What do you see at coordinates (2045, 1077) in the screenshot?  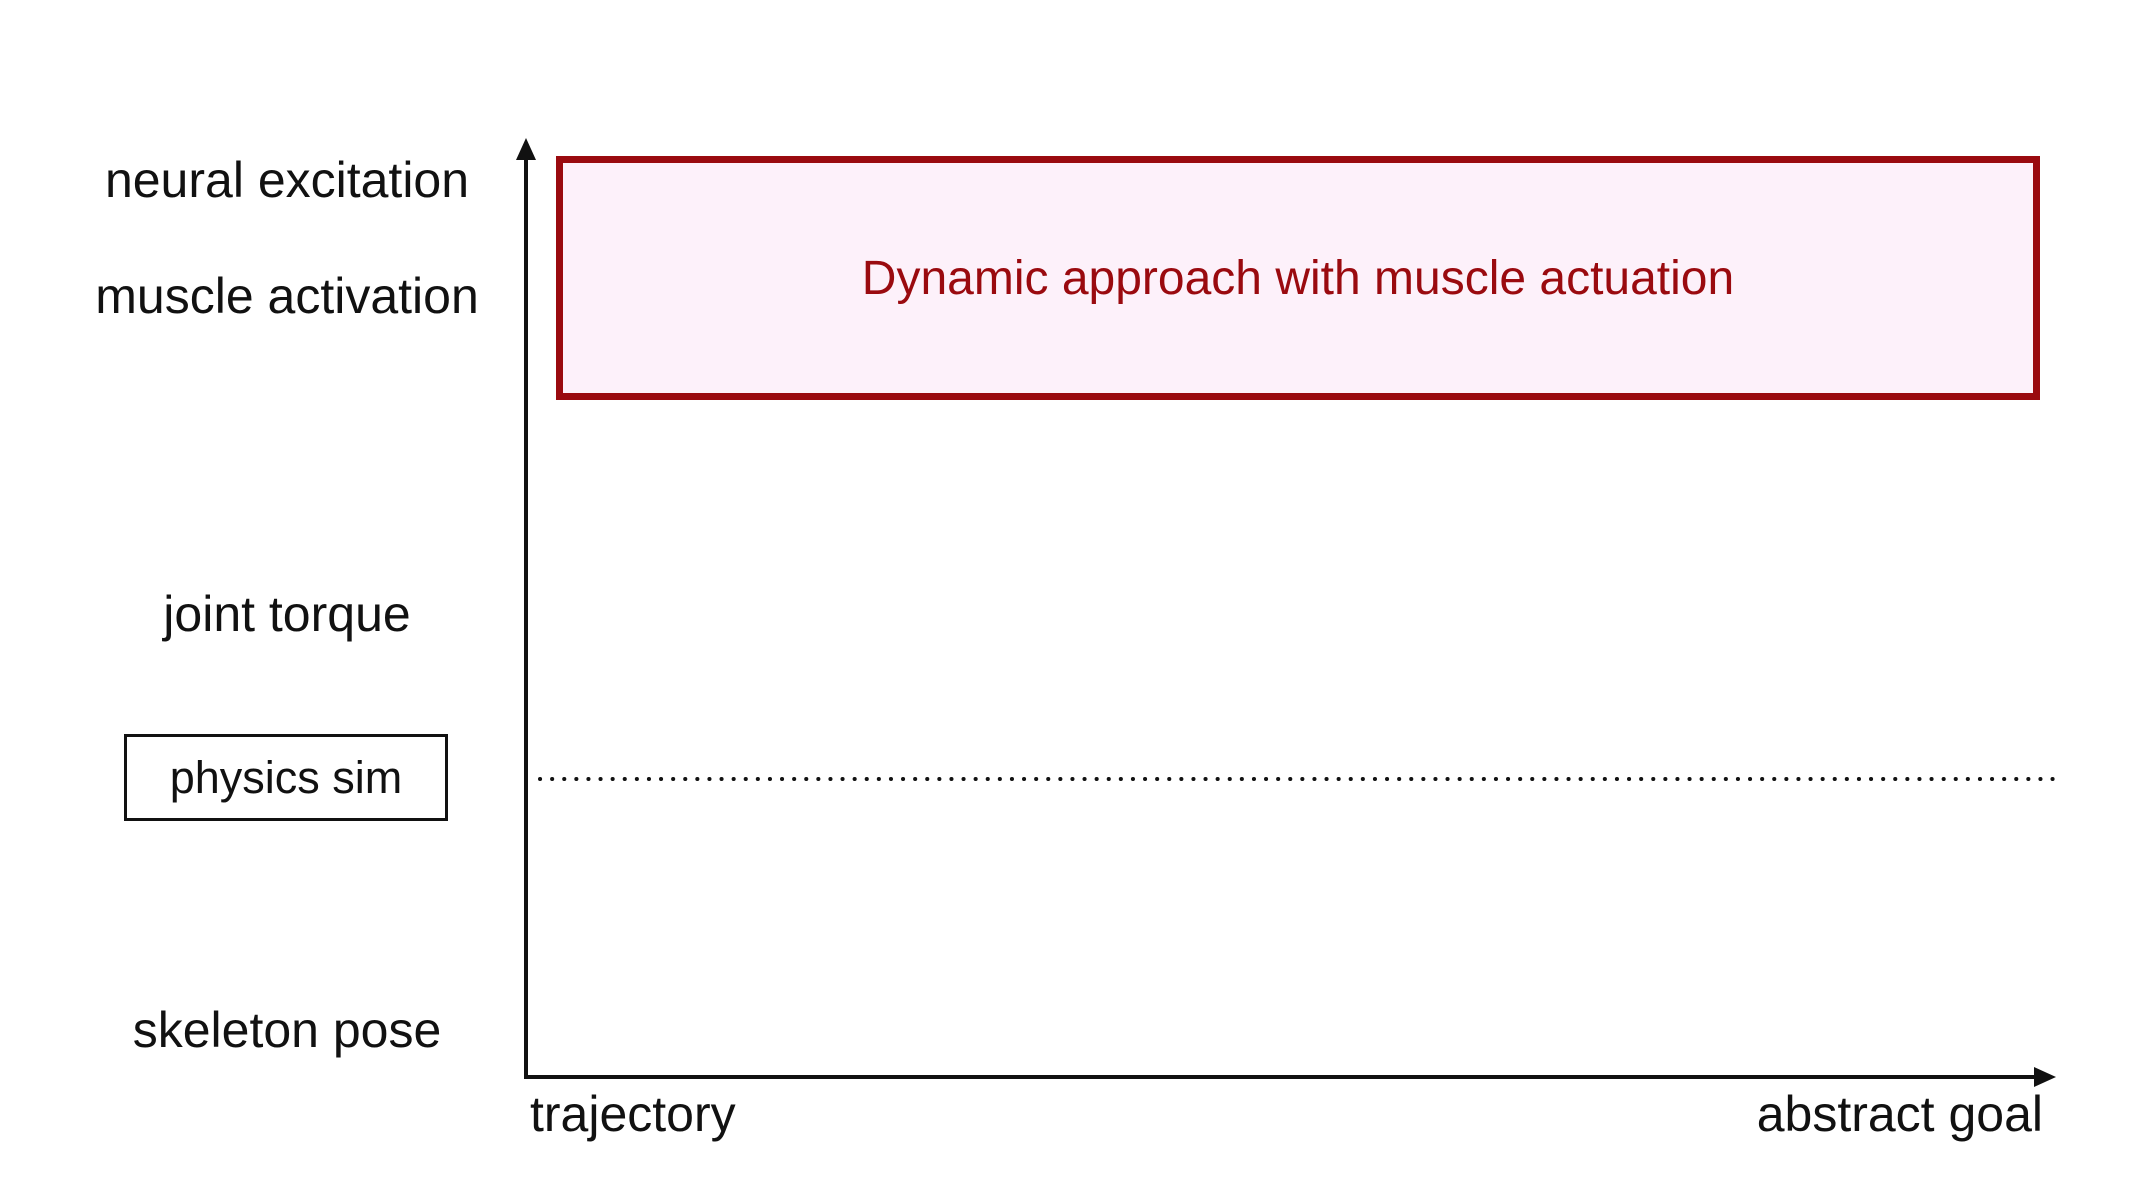 I see `x-axis-arrowhead` at bounding box center [2045, 1077].